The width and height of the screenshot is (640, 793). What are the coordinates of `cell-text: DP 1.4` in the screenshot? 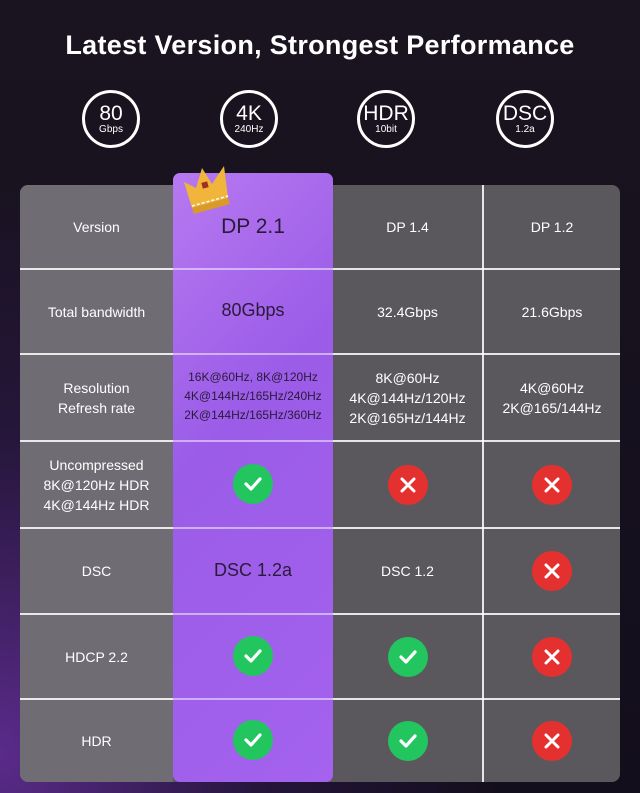 It's located at (407, 226).